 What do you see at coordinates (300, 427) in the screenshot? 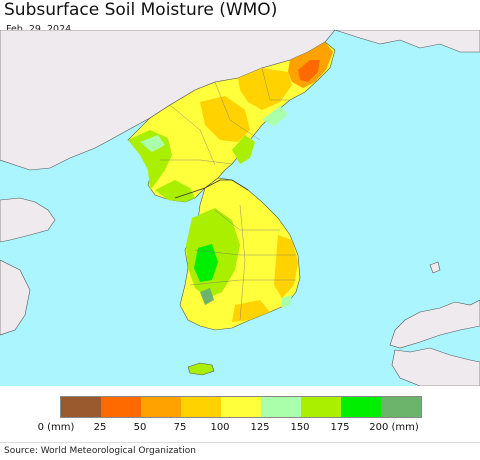
I see `legend-tick: 150` at bounding box center [300, 427].